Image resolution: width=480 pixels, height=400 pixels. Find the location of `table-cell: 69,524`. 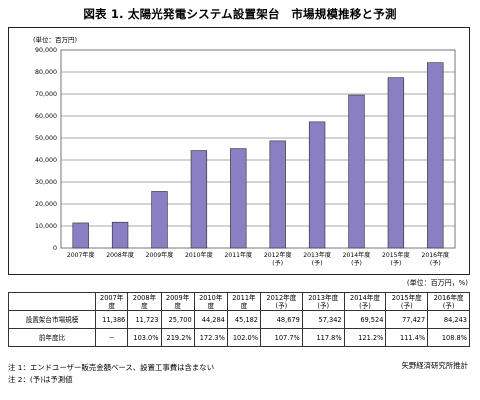

table-cell: 69,524 is located at coordinates (365, 319).